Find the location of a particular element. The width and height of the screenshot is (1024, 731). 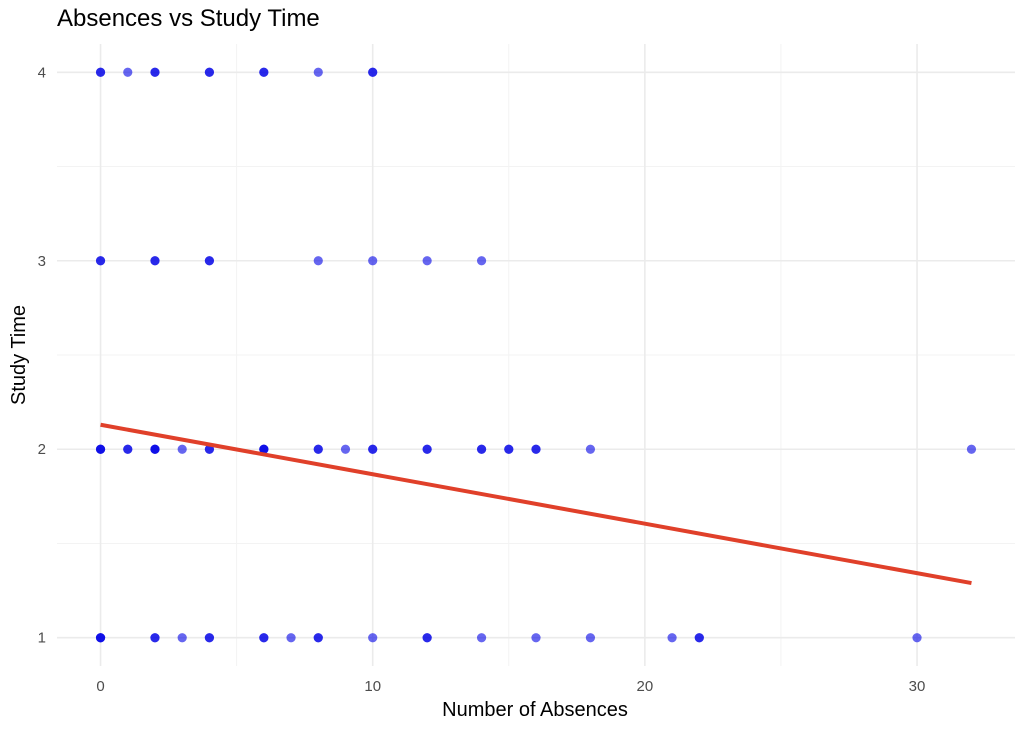

y-axis-tick-labels: 1 2 3 4 is located at coordinates (42, 355).